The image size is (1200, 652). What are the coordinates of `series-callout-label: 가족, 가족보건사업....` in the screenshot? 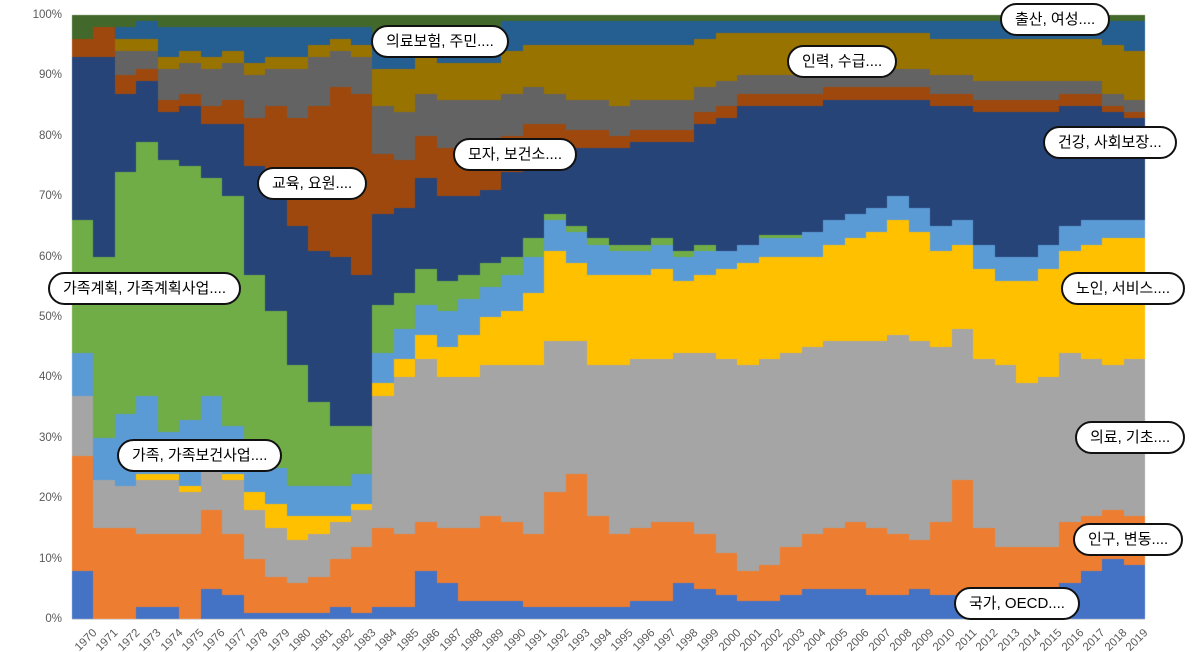 It's located at (200, 455).